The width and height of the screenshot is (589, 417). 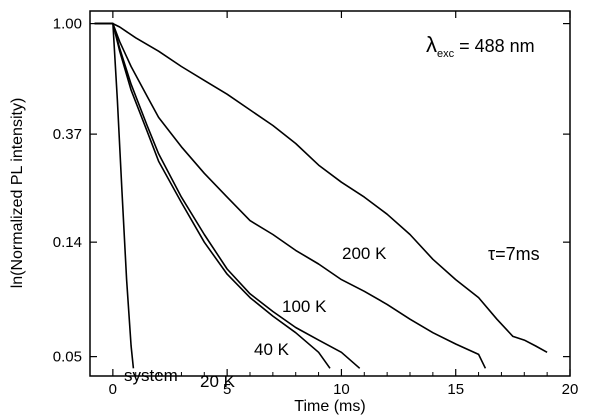 What do you see at coordinates (218, 381) in the screenshot?
I see `series-label-20k: 20 K` at bounding box center [218, 381].